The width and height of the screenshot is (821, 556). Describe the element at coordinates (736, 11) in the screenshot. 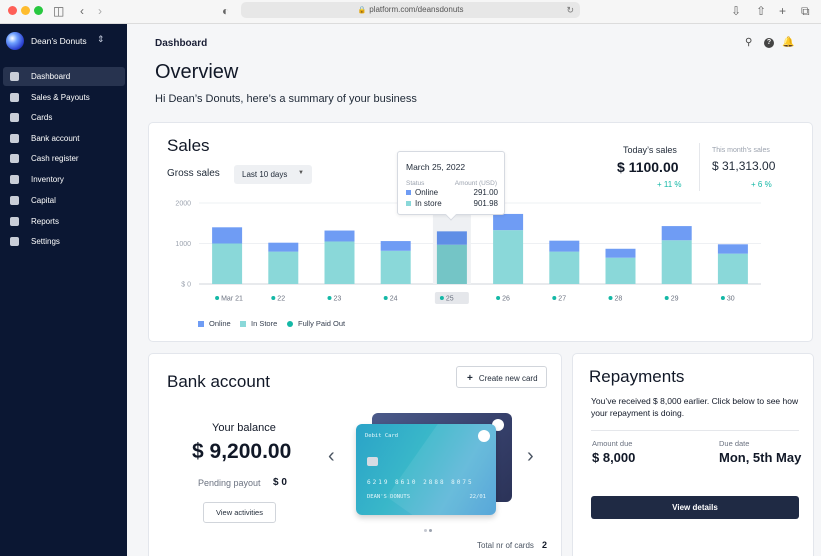

I see `download-icon: ⇩` at that location.